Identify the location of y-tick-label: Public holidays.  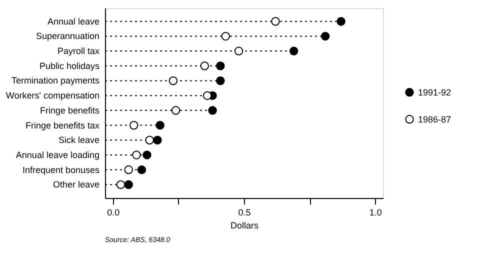
(69, 65).